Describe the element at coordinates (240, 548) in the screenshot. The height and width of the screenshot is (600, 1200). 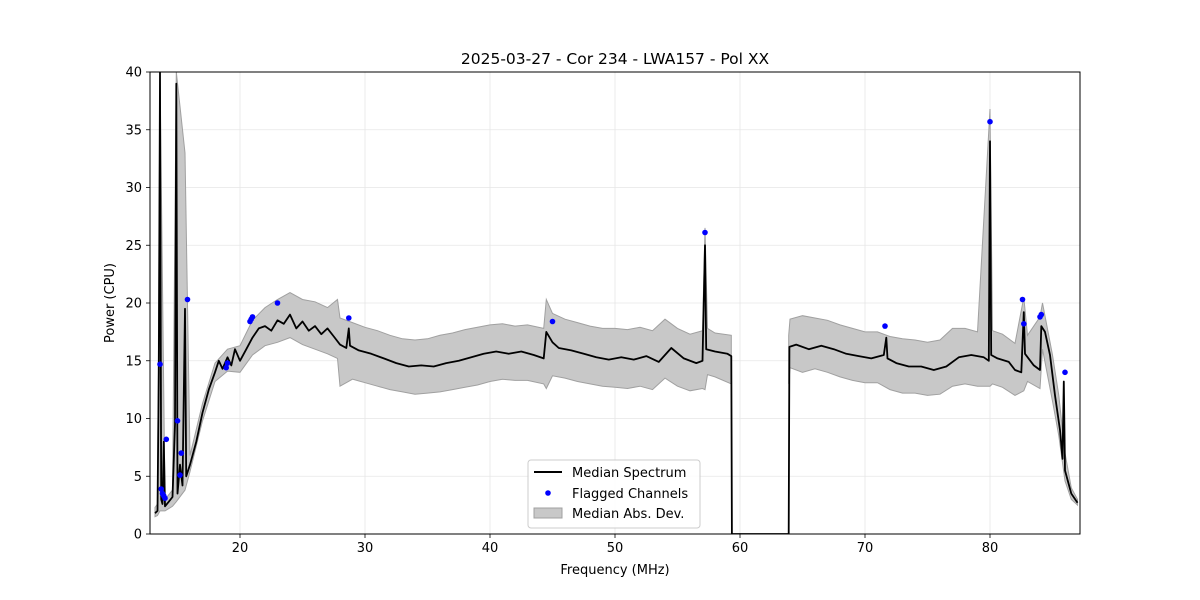
I see `x-tick-label: 20` at that location.